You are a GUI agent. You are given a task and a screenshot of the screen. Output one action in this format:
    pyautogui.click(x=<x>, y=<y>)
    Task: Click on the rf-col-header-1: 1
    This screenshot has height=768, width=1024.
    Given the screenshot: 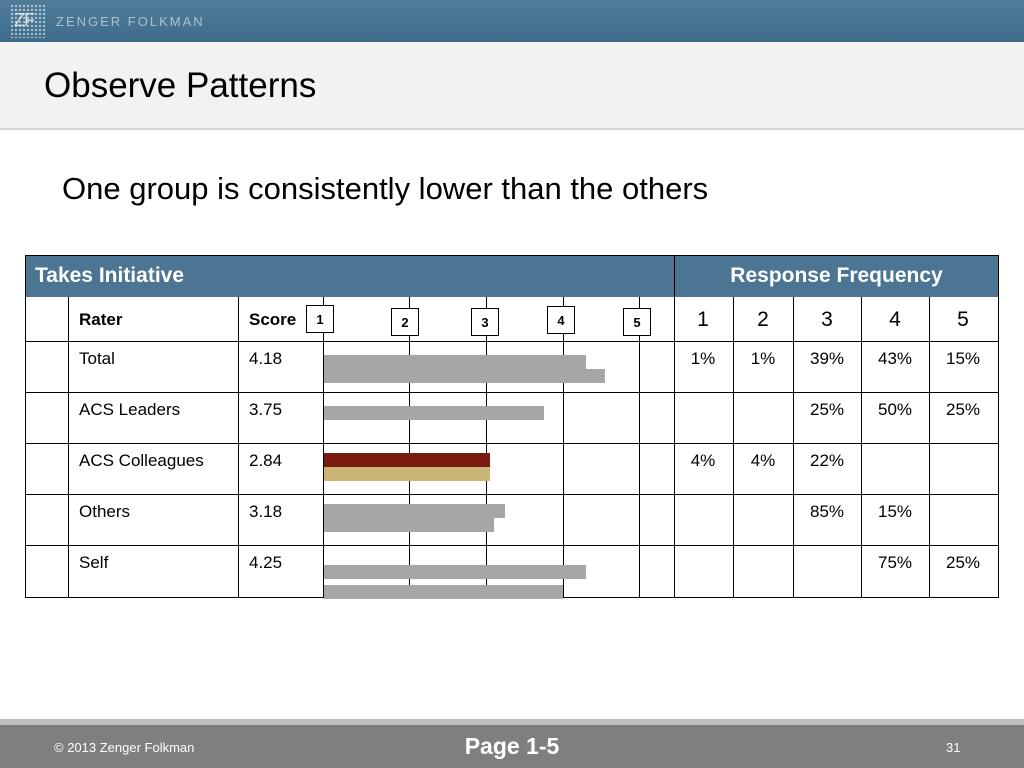 What is the action you would take?
    pyautogui.click(x=703, y=319)
    